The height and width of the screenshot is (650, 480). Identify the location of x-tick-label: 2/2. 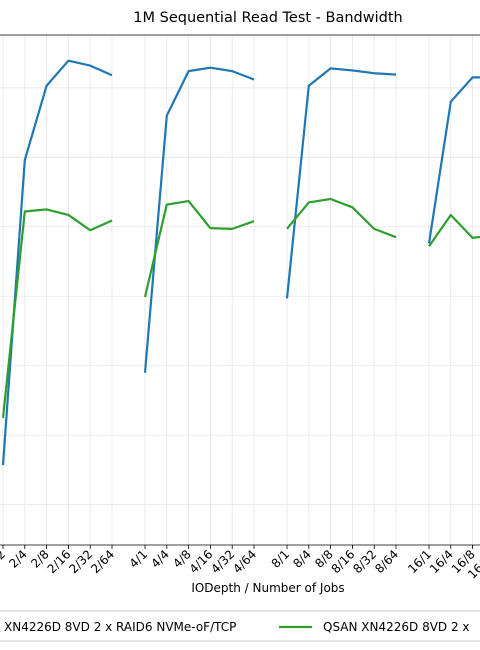
(4, 559).